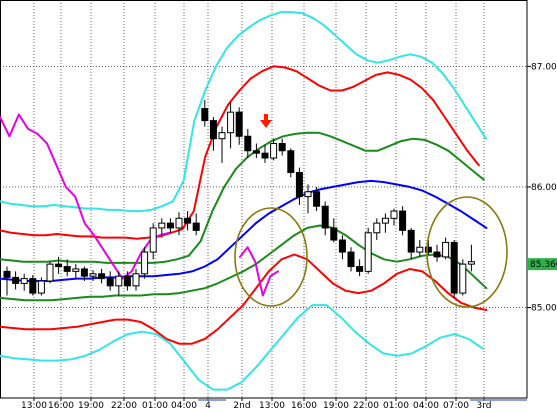  I want to click on lagging-span-line, so click(85, 196).